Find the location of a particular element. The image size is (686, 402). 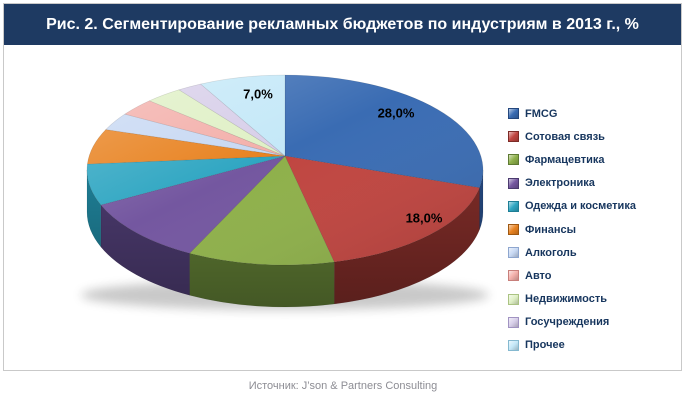

legend-label: Недвижимость is located at coordinates (566, 299).